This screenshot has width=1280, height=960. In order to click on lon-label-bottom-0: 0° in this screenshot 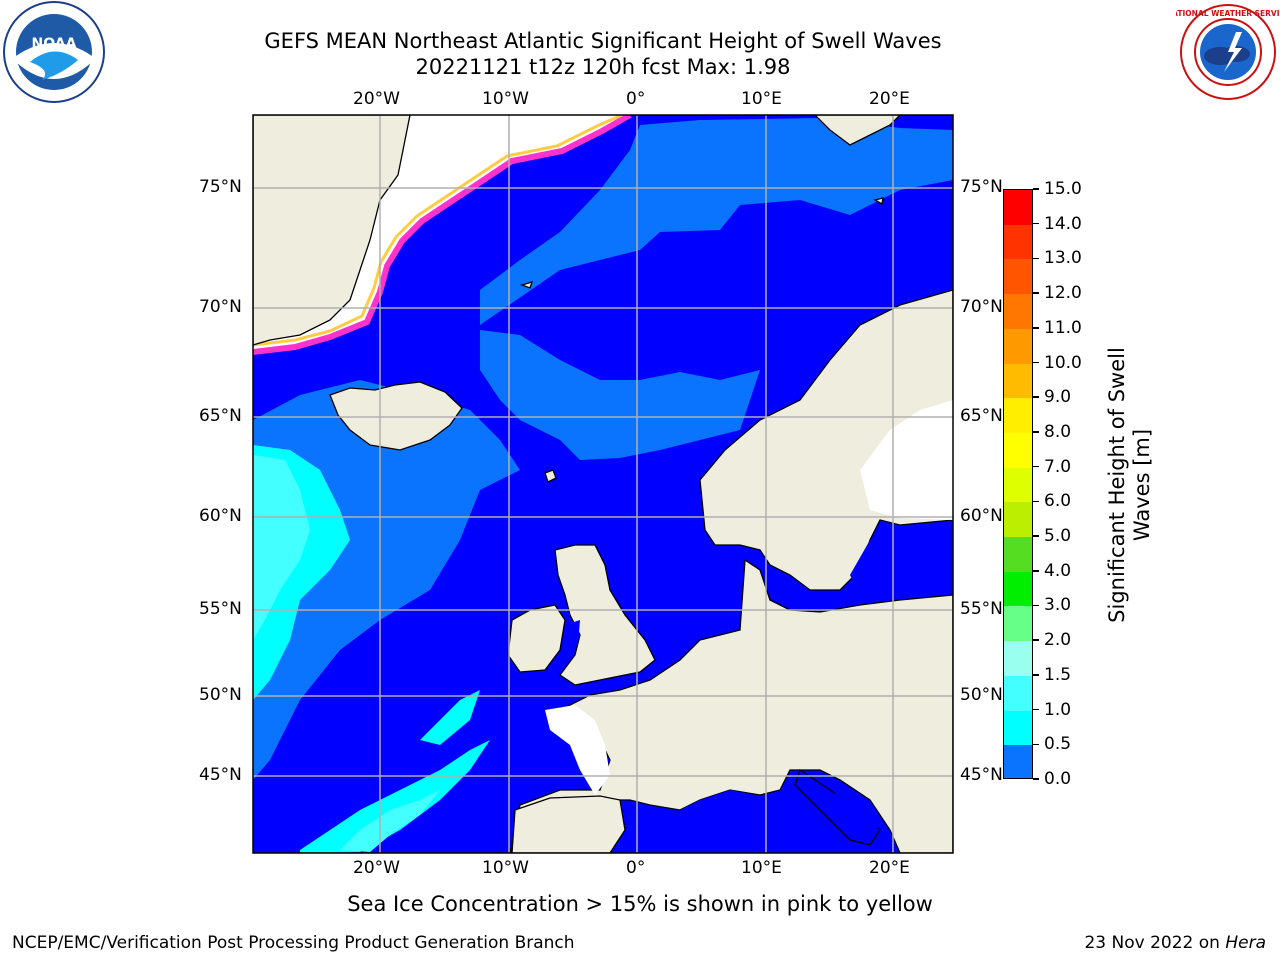, I will do `click(636, 868)`.